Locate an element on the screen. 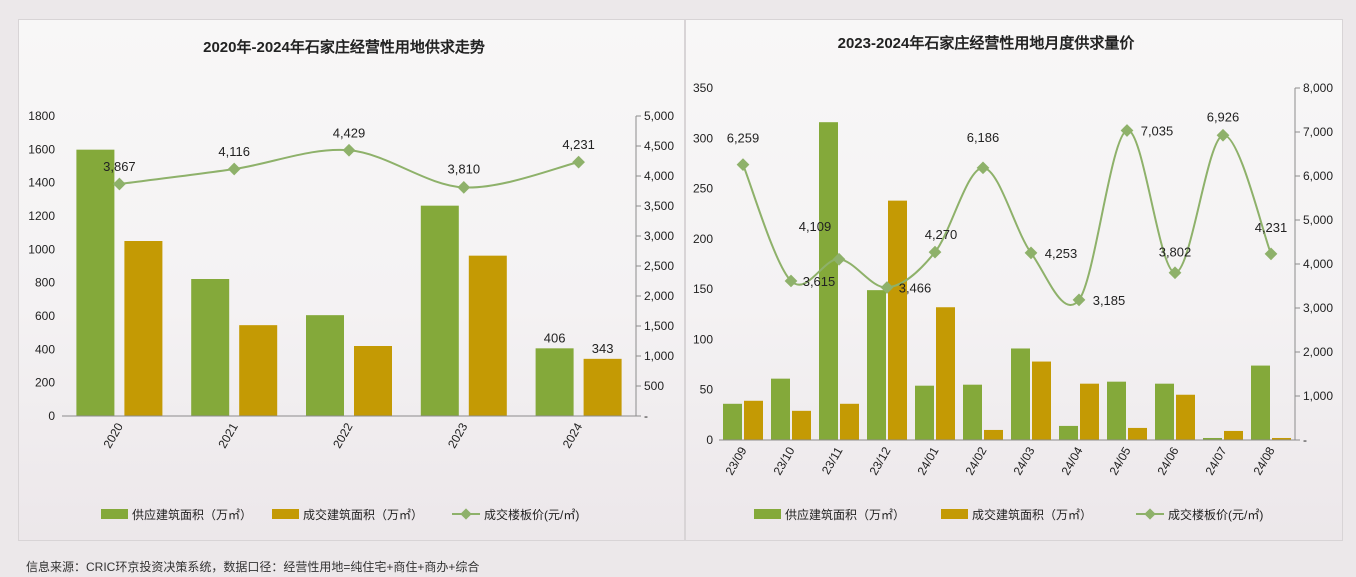 This screenshot has width=1356, height=577. category-label: 24/08 is located at coordinates (1263, 460).